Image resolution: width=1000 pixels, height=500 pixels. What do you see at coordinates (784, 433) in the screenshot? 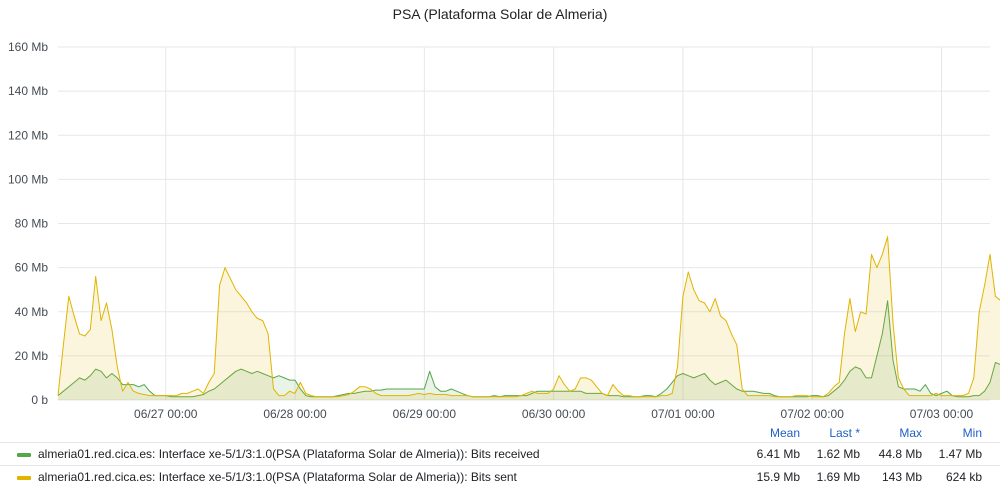
I see `legend-header-mean: Mean` at bounding box center [784, 433].